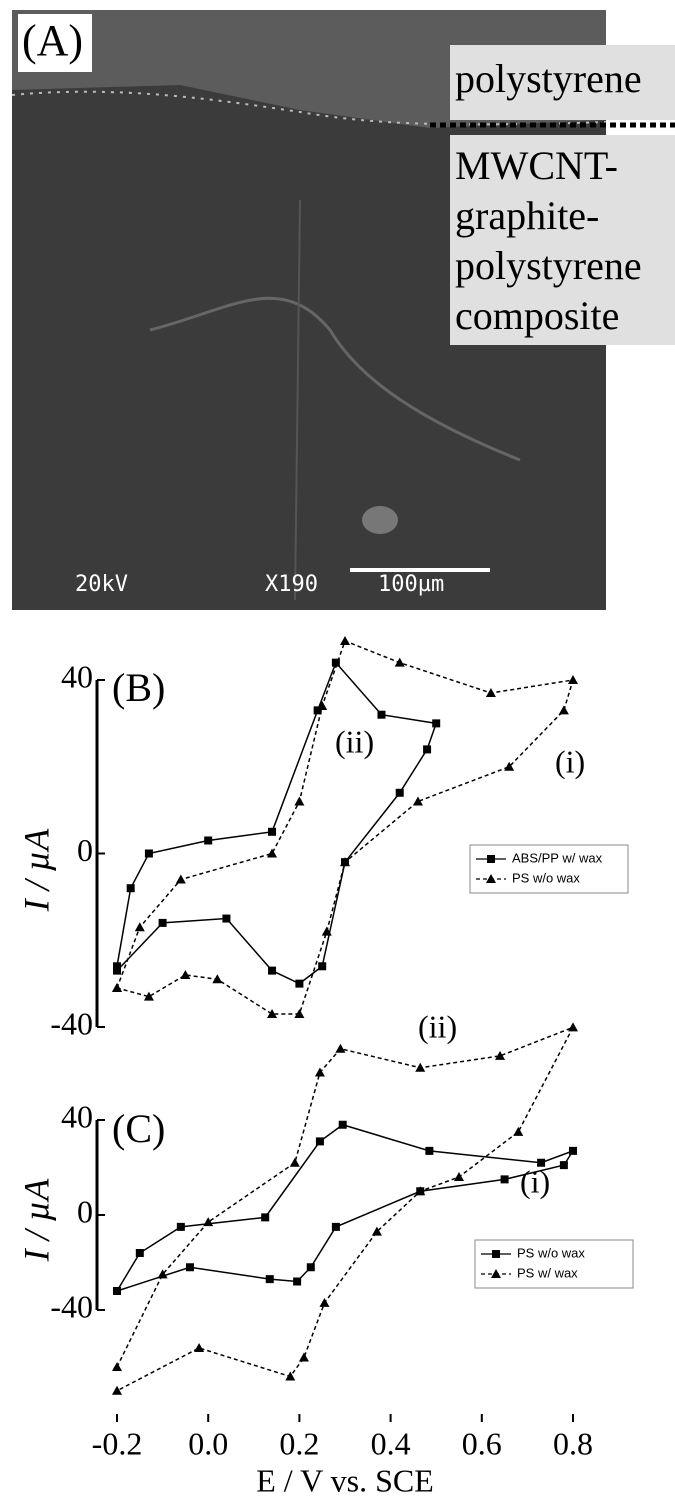 This screenshot has width=675, height=1497. What do you see at coordinates (101, 584) in the screenshot?
I see `sem-info: 20kV` at bounding box center [101, 584].